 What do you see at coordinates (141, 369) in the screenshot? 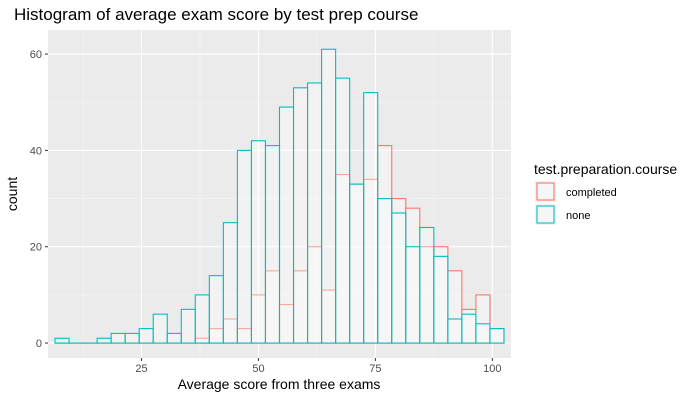
I see `x-tick-label: 25` at bounding box center [141, 369].